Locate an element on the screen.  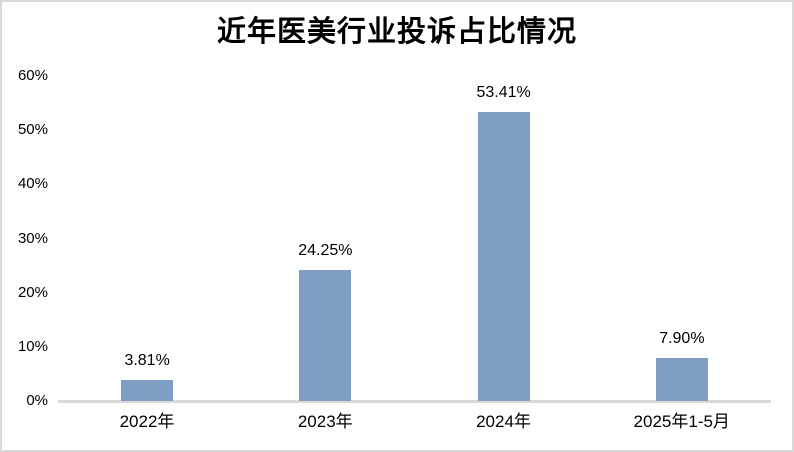
x-category-label: 2023年 is located at coordinates (325, 421).